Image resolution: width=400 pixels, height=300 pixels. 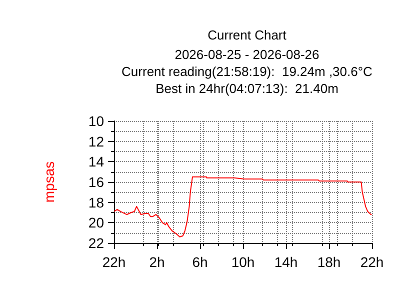 What do you see at coordinates (96, 202) in the screenshot?
I see `y-tick-label: 18` at bounding box center [96, 202].